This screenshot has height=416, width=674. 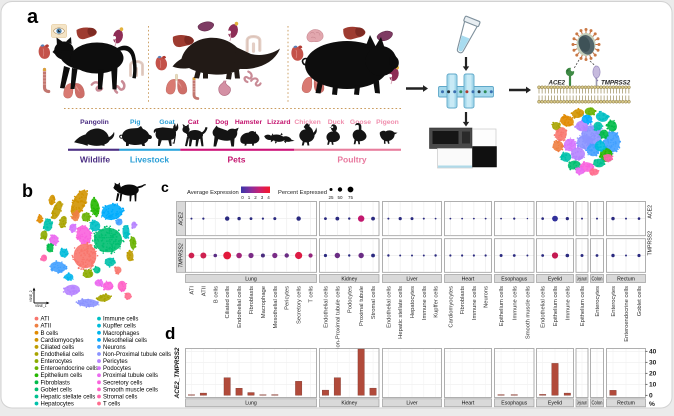 What do you see at coordinates (249, 197) in the screenshot?
I see `svg-text: 1` at bounding box center [249, 197].